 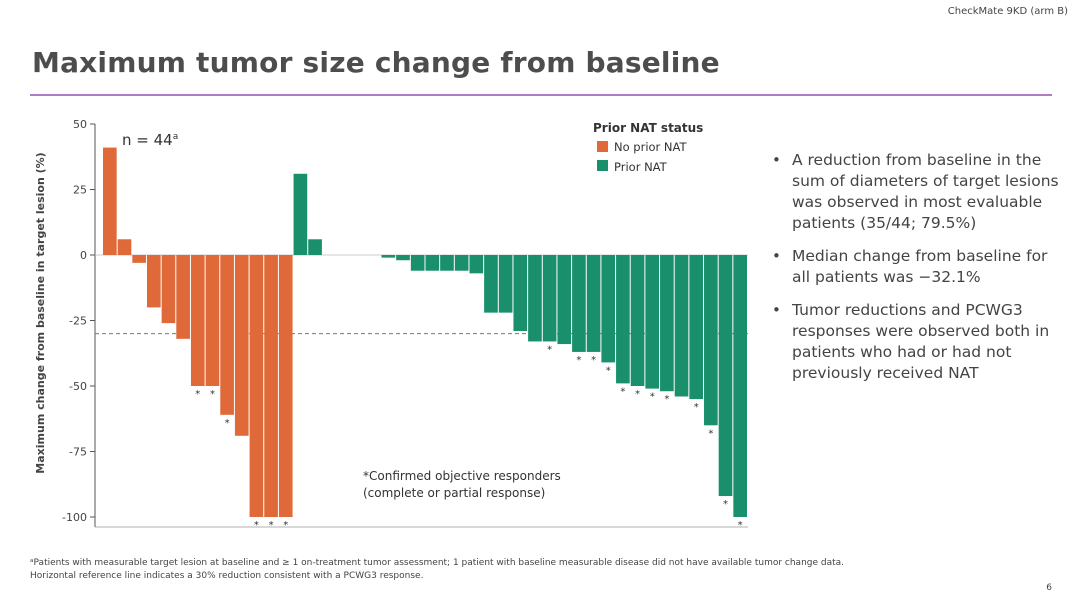 I want to click on title-divider, so click(x=541, y=95).